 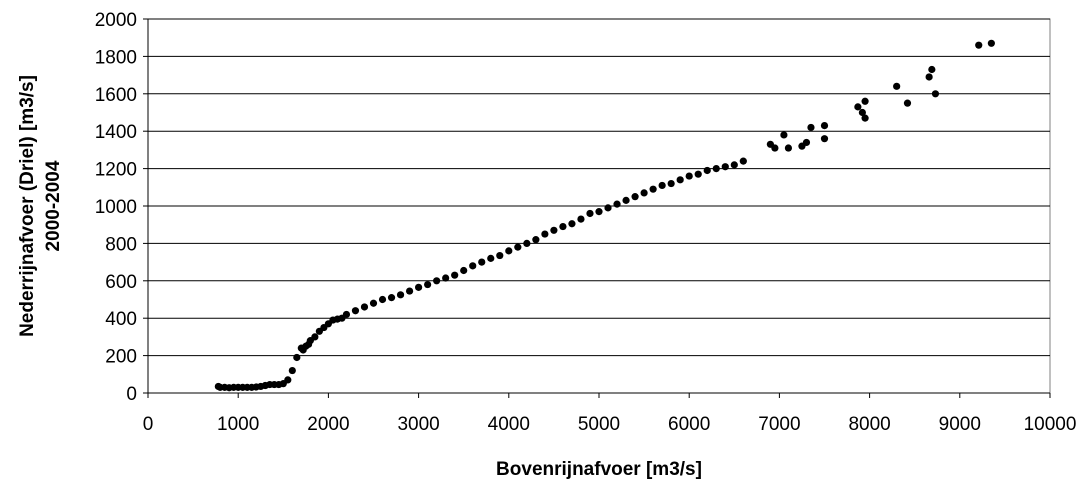 I want to click on y-tick-label: 1600, so click(x=116, y=95).